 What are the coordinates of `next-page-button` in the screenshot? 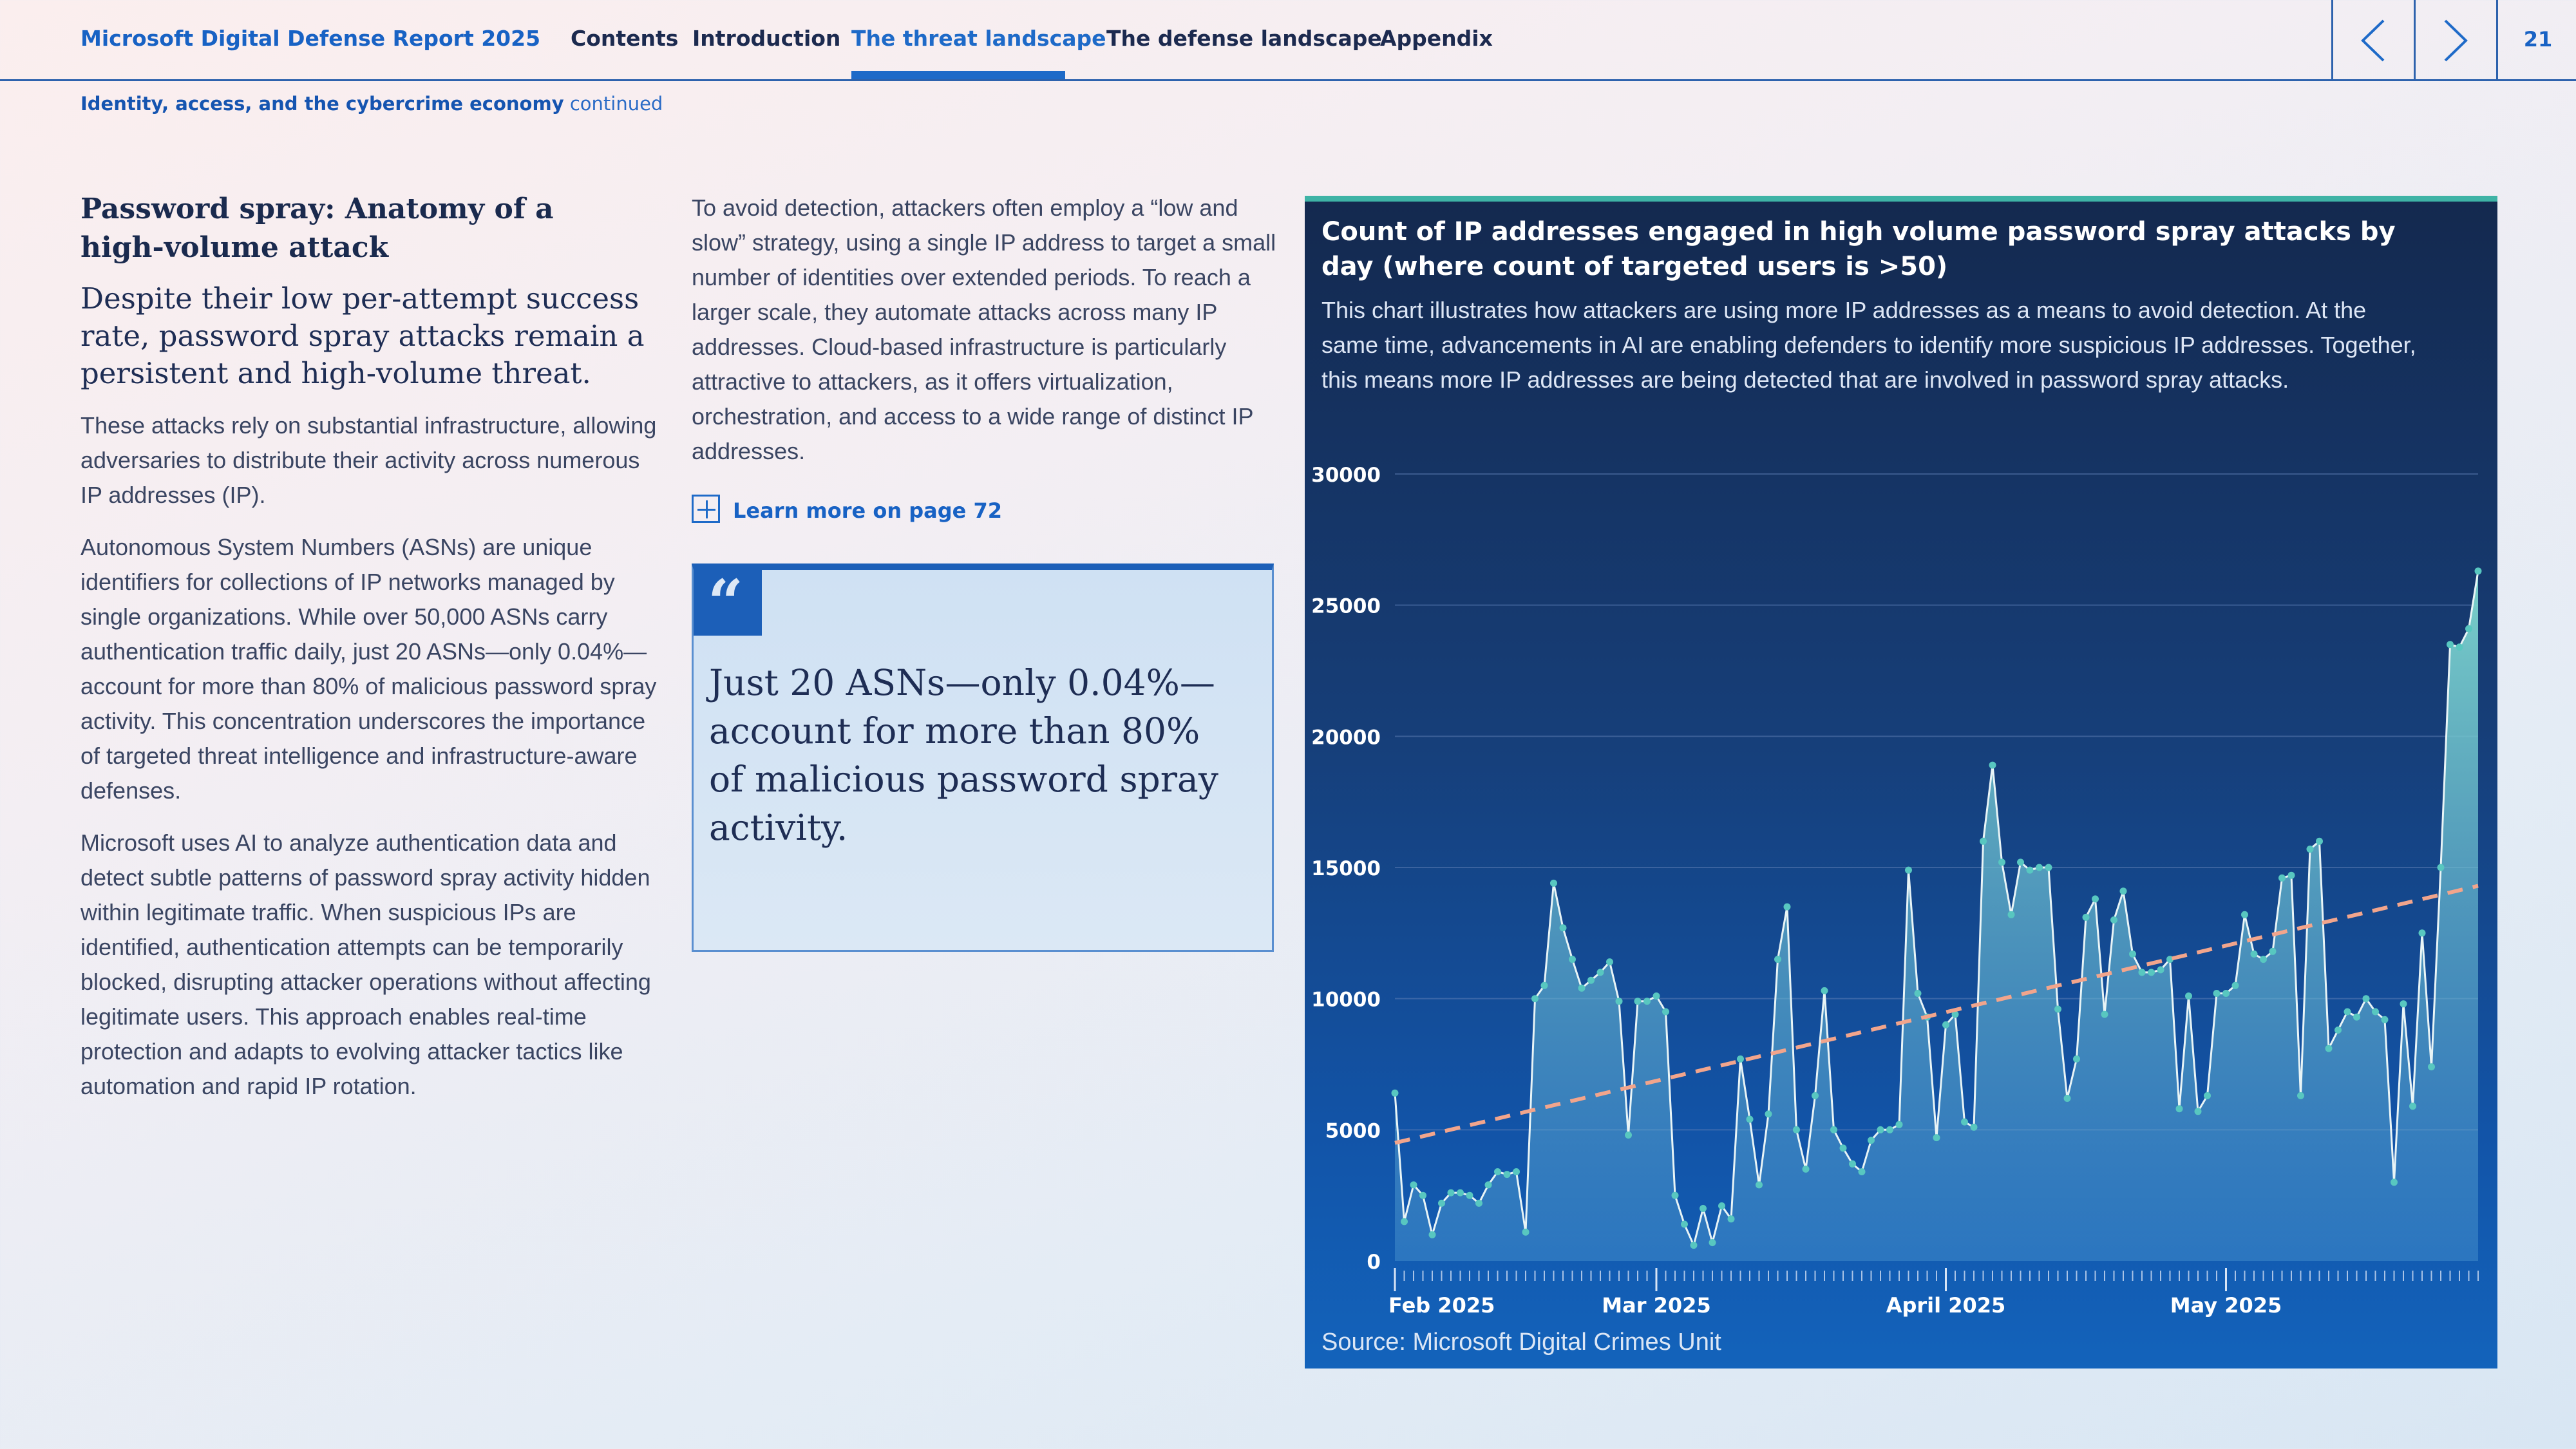 It's located at (2456, 40).